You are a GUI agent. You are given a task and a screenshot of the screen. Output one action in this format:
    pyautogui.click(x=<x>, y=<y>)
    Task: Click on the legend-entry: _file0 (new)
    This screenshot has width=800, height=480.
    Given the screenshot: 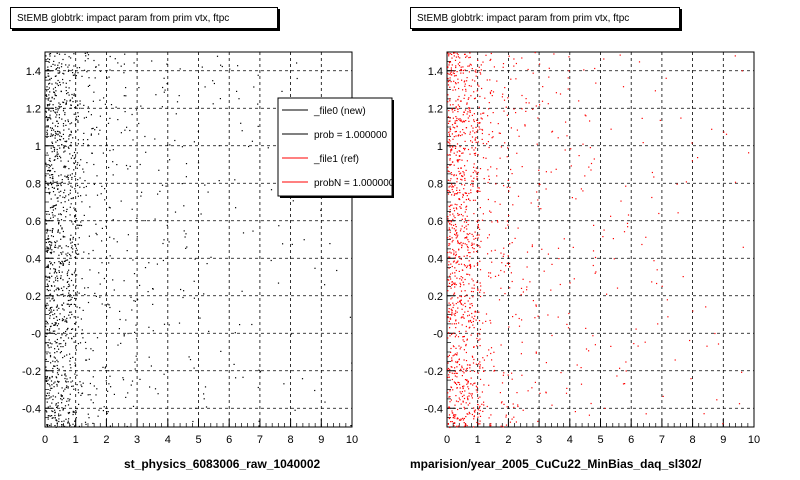 What is the action you would take?
    pyautogui.click(x=339, y=111)
    